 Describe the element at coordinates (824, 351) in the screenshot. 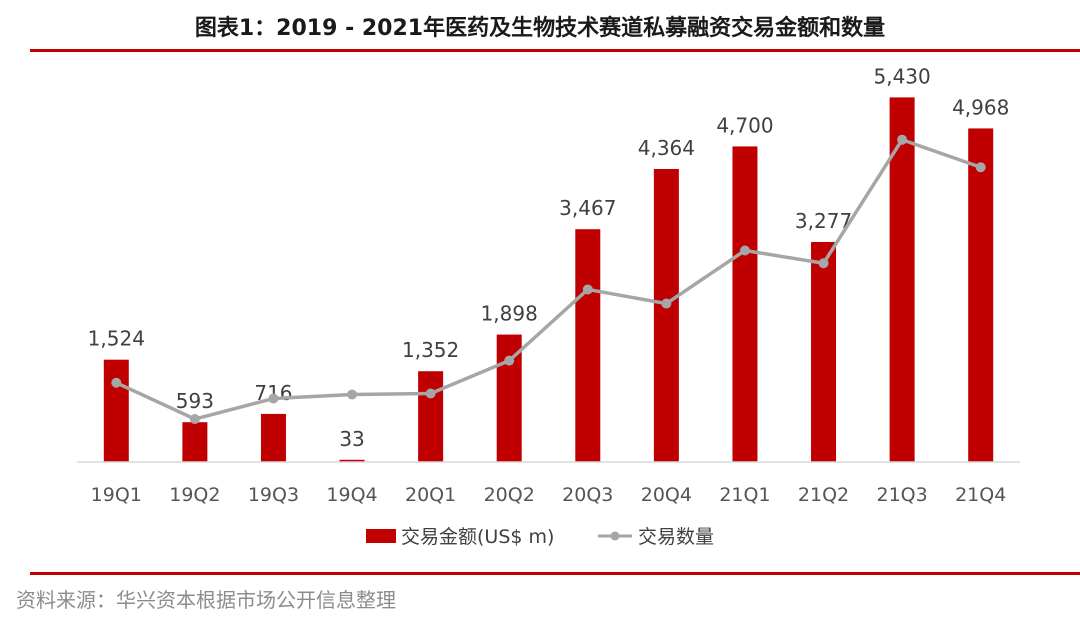

I see `bar-21Q2` at that location.